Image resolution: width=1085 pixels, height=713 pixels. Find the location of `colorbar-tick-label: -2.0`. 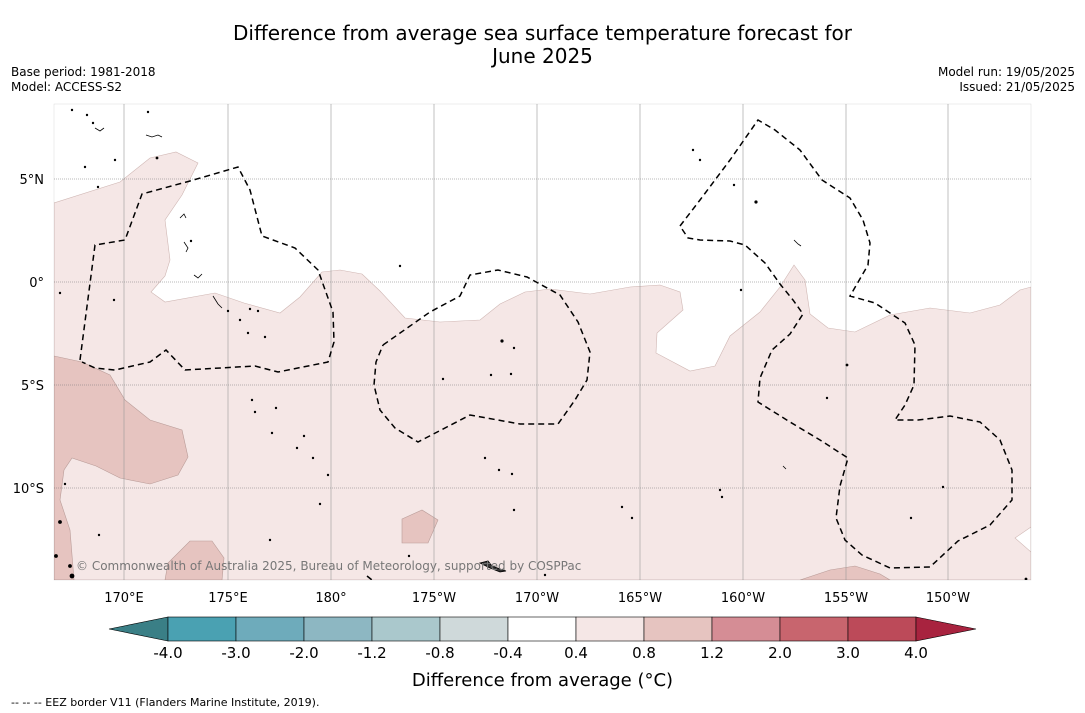

colorbar-tick-label: -2.0 is located at coordinates (304, 653).